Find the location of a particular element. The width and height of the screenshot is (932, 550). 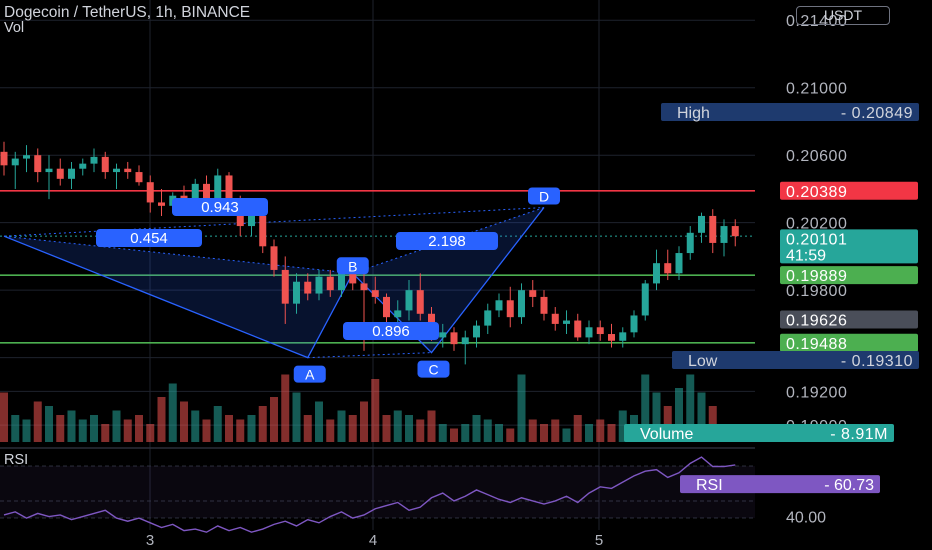

volume-tag-box is located at coordinates (759, 433).